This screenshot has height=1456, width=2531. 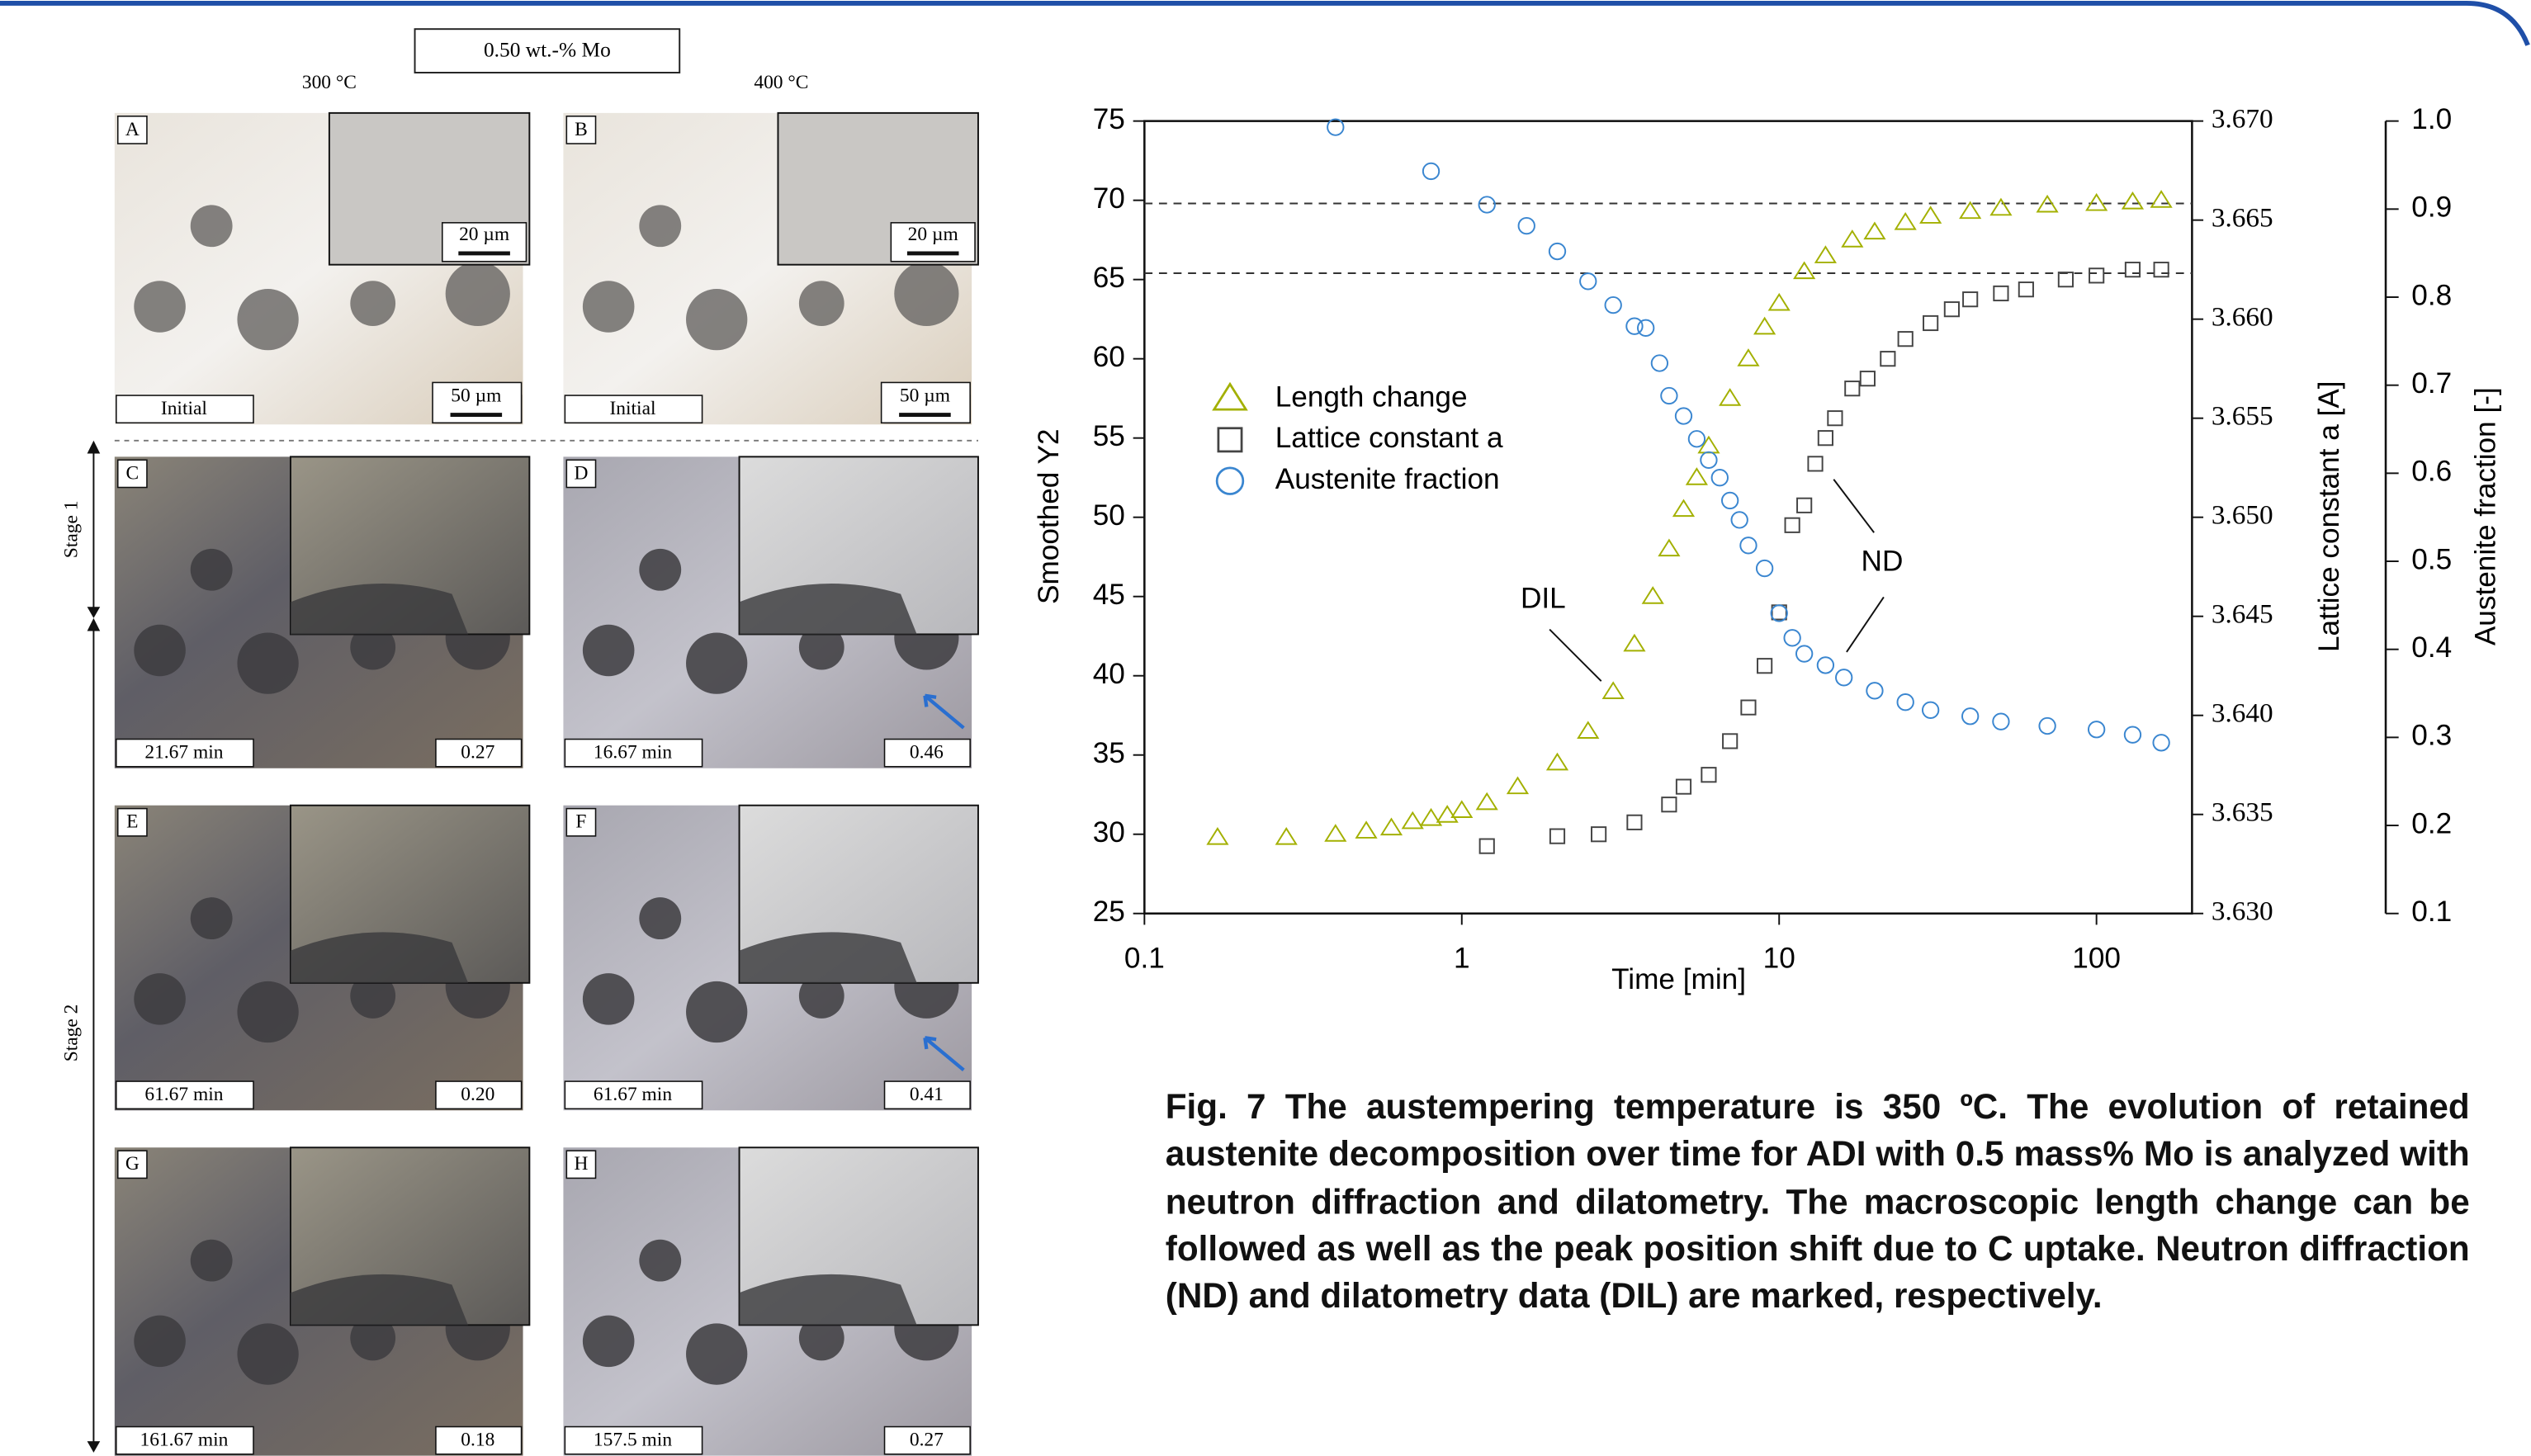 What do you see at coordinates (1265, 23) in the screenshot?
I see `page-frame` at bounding box center [1265, 23].